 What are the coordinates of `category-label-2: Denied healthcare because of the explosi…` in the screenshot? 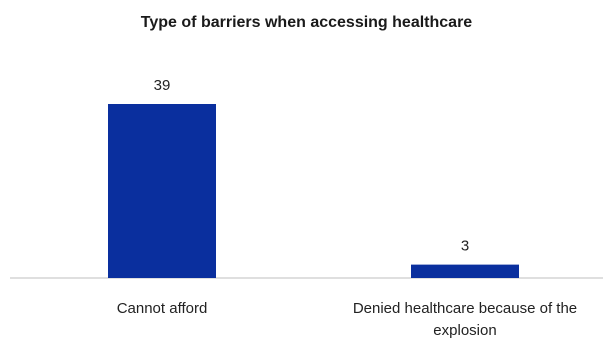 It's located at (465, 320).